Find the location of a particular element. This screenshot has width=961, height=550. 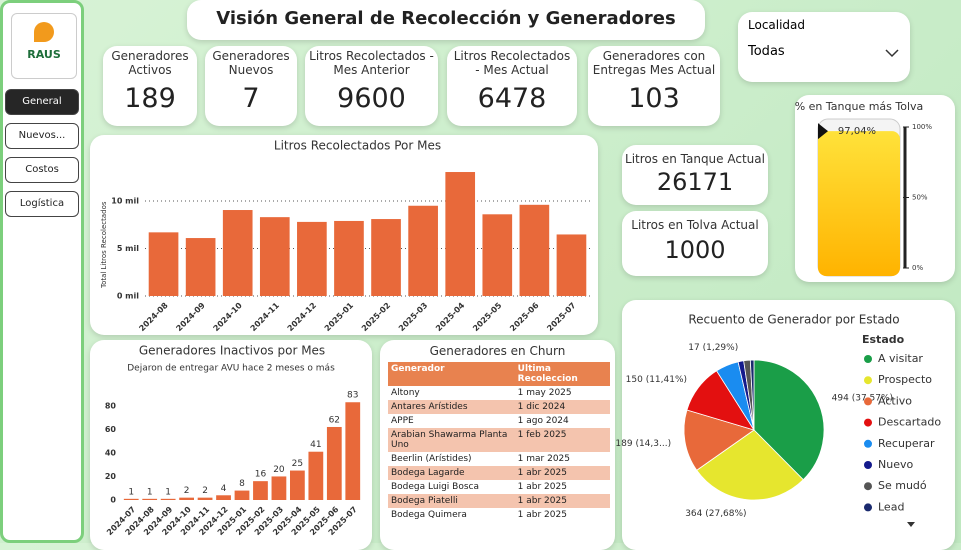

kpi-label: Generadores Nuevos is located at coordinates (251, 63).